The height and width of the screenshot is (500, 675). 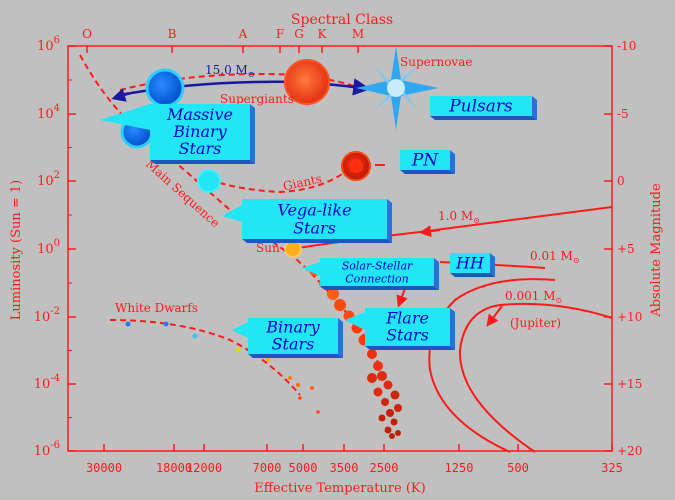 I want to click on temperature-tick: 5000, so click(x=303, y=468).